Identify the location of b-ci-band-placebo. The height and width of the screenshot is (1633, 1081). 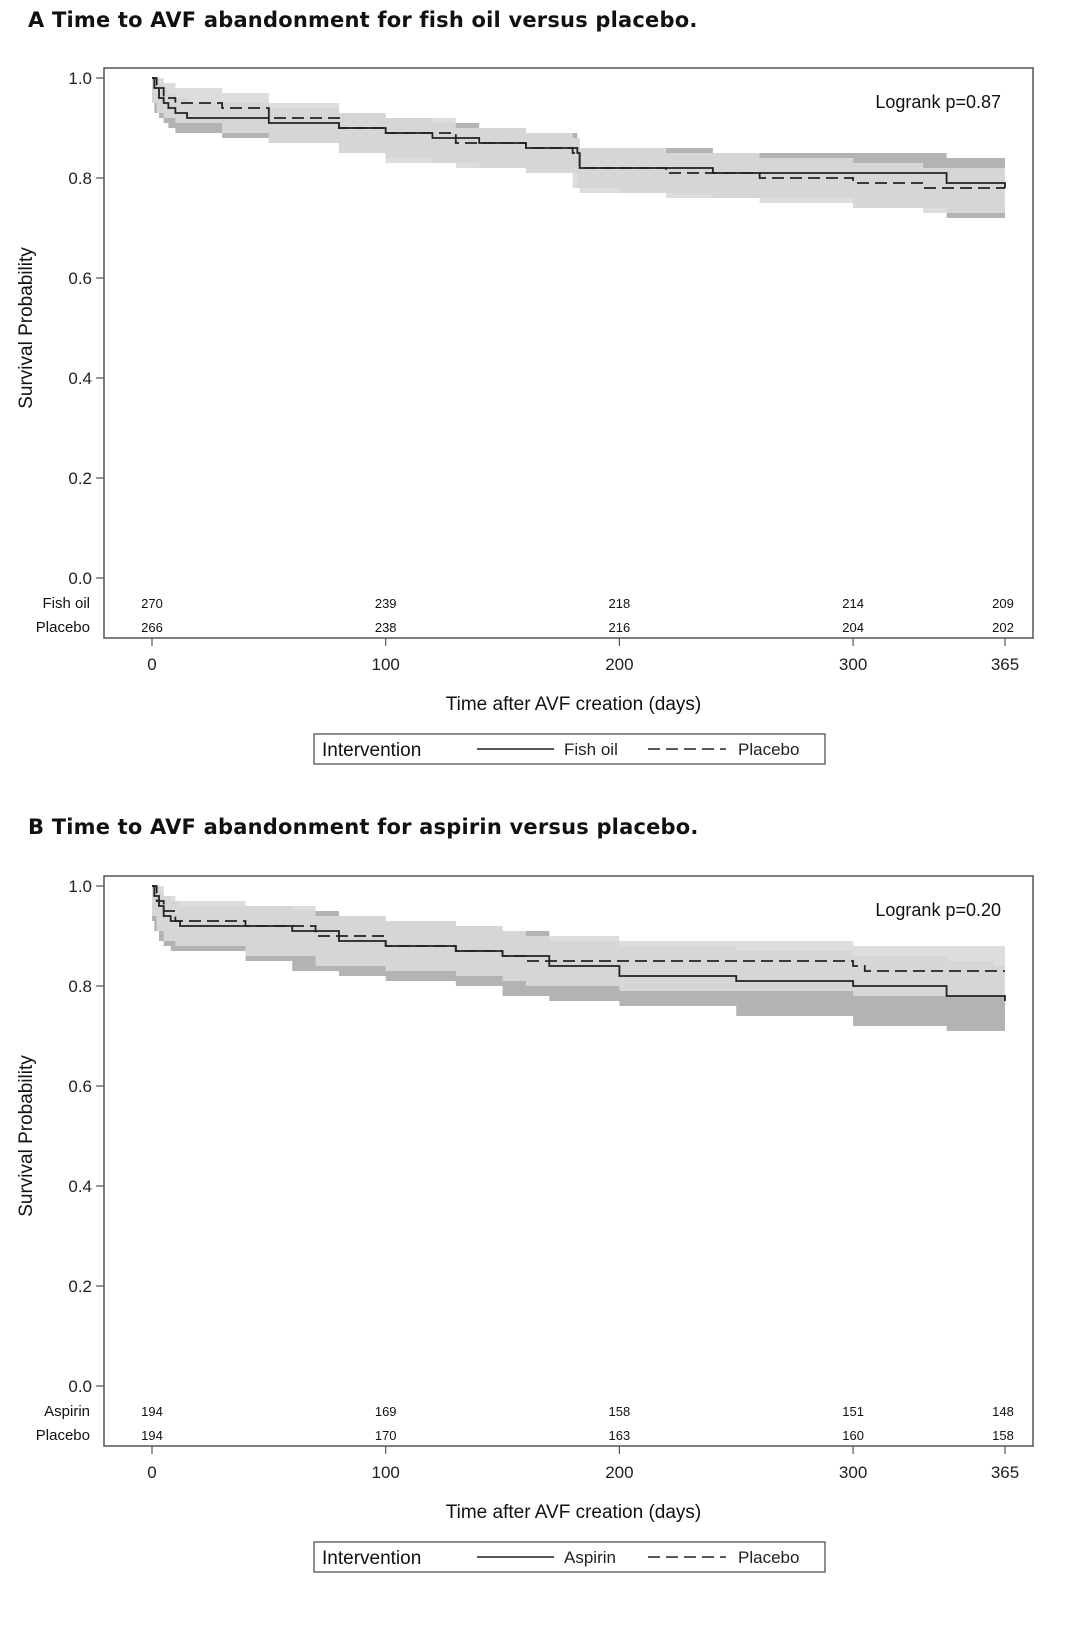
(578, 941).